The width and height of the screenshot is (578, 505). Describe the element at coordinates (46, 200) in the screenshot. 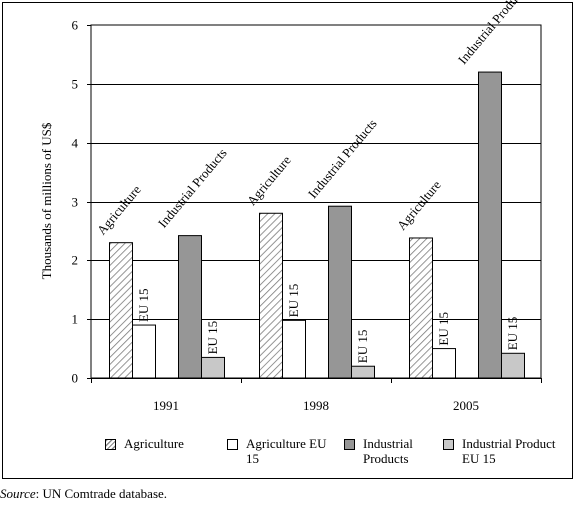

I see `y-axis-title: Thousands of millions of US$` at that location.